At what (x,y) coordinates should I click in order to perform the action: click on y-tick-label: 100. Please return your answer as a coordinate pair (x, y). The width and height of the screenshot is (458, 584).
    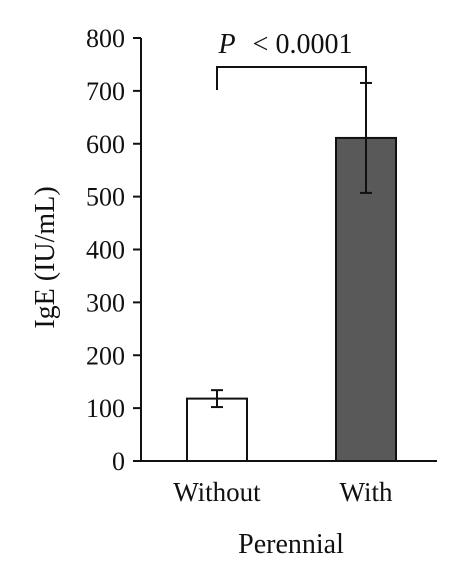
    Looking at the image, I should click on (105, 408).